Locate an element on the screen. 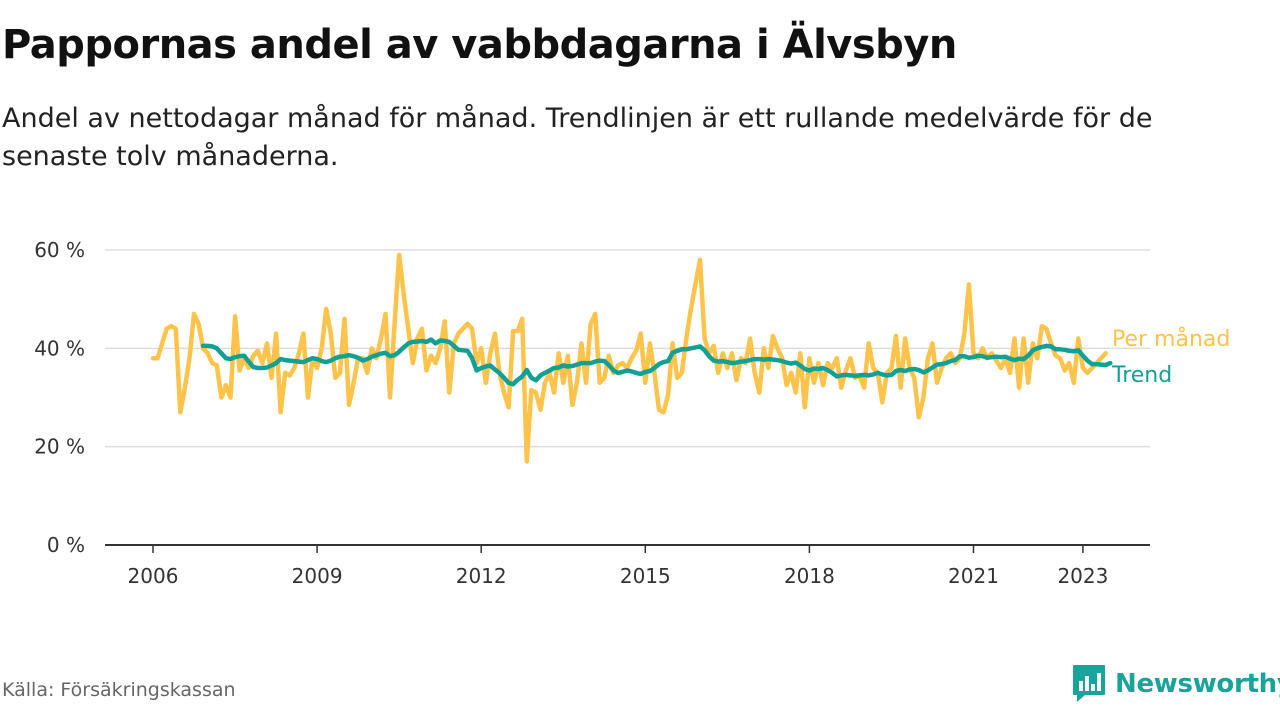 The height and width of the screenshot is (720, 1280). trend-series-line is located at coordinates (656, 362).